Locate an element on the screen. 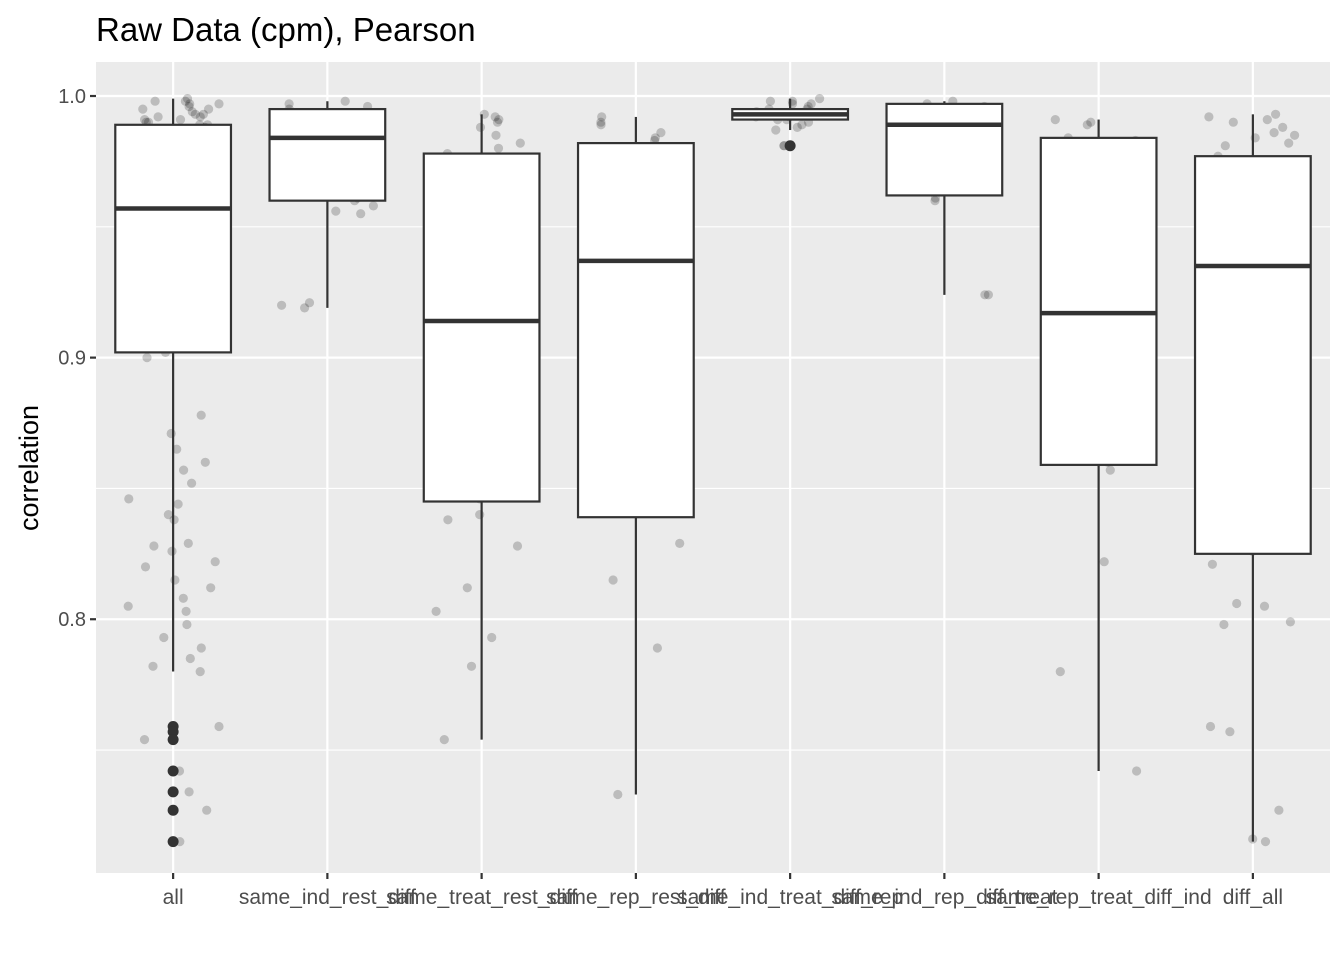 Image resolution: width=1344 pixels, height=960 pixels. boxplot-same_rep_rest_diff is located at coordinates (635, 455).